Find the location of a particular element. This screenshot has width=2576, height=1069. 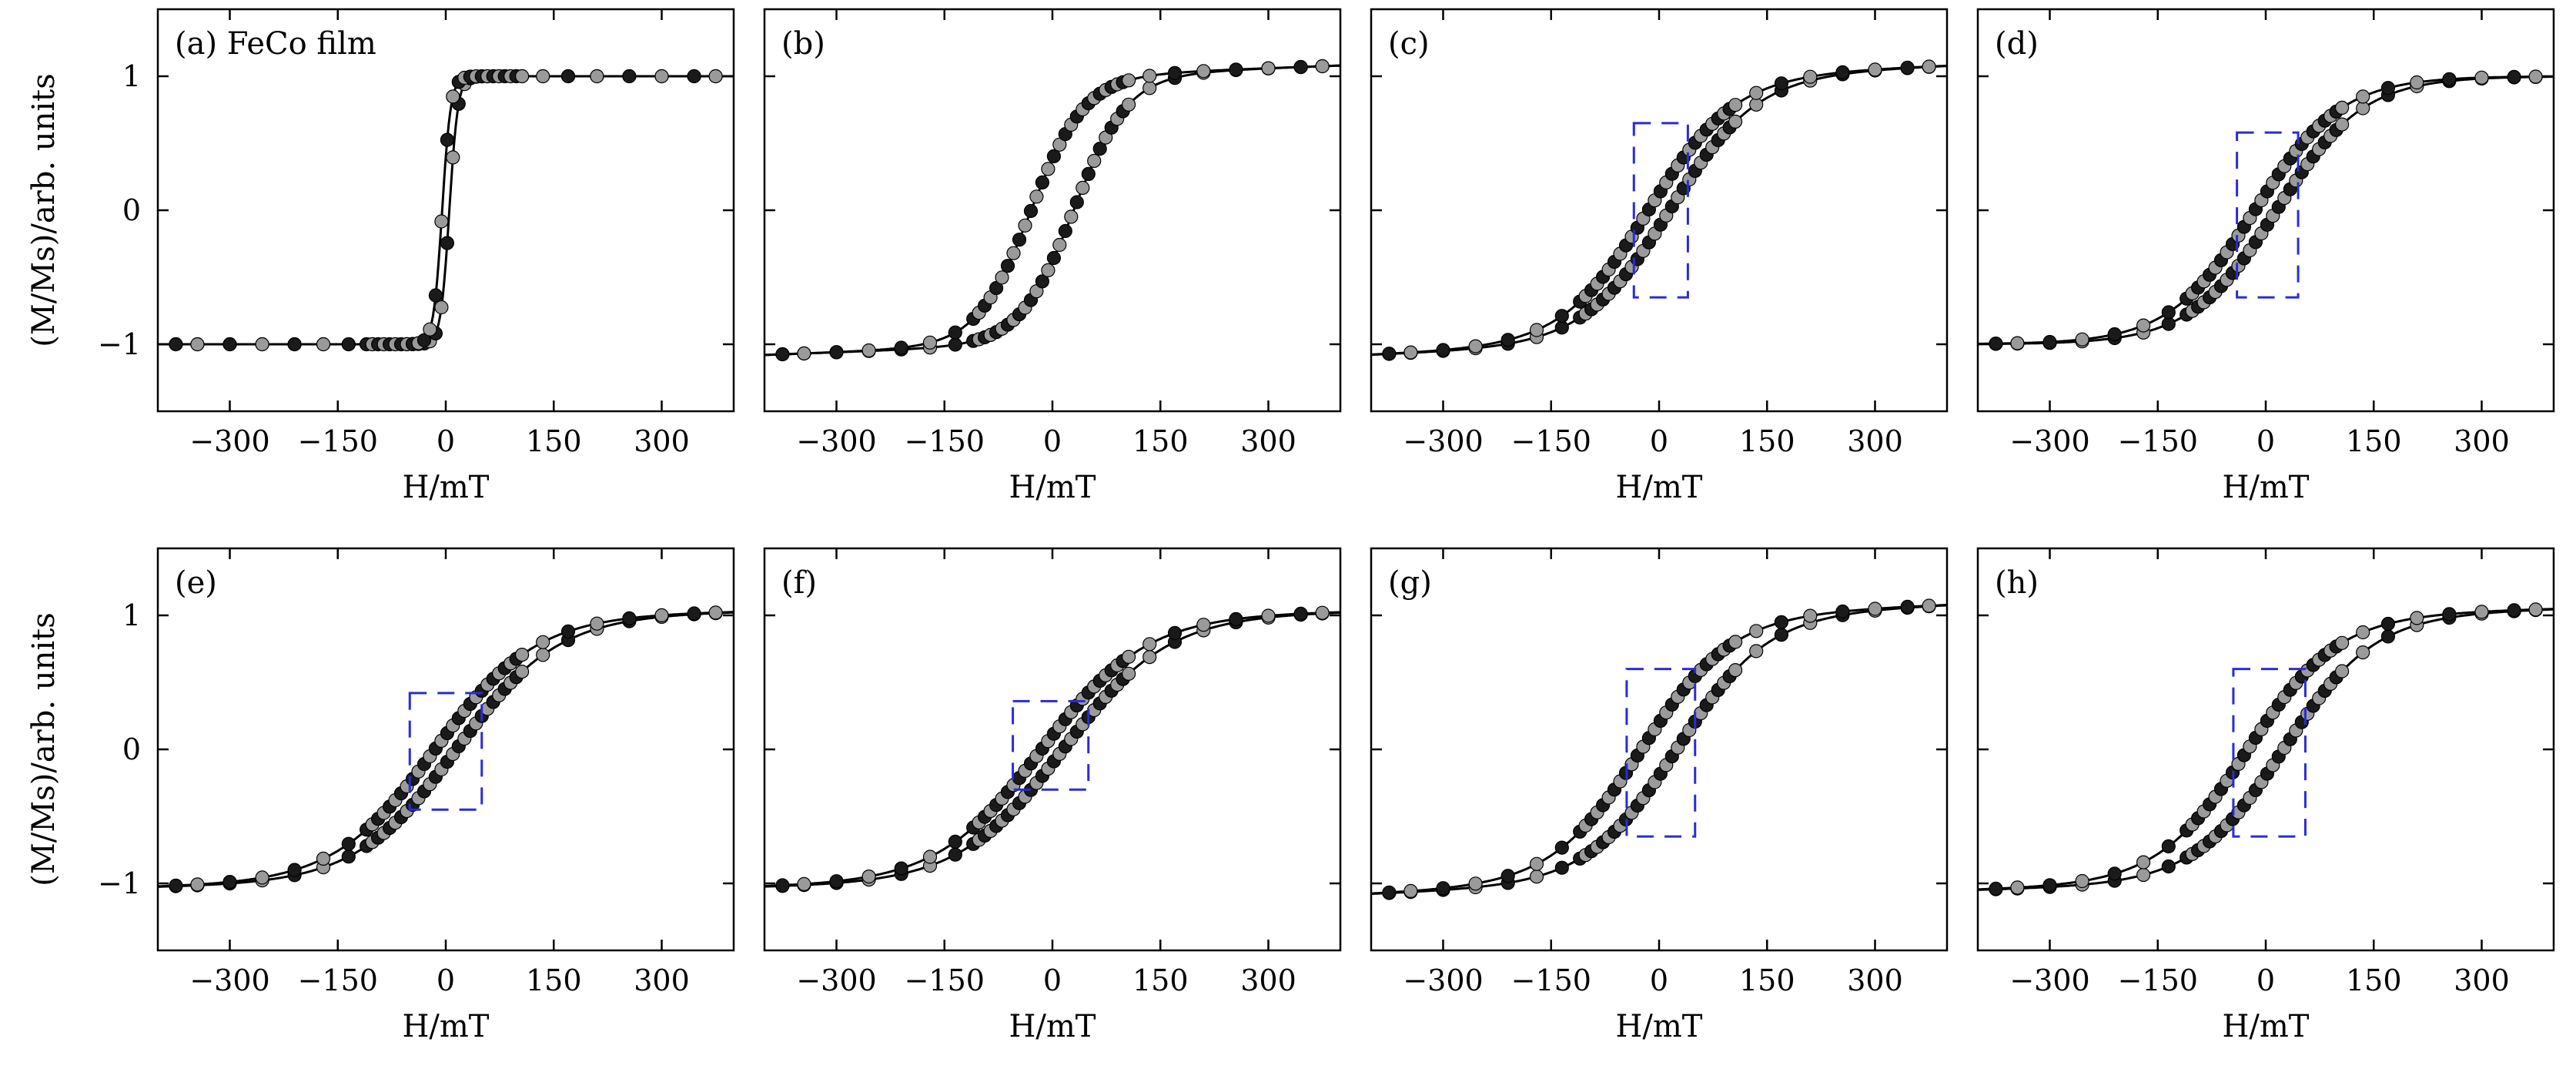

panel-f: −300 −150 0 150 300 H/mT (f) is located at coordinates (1053, 795).